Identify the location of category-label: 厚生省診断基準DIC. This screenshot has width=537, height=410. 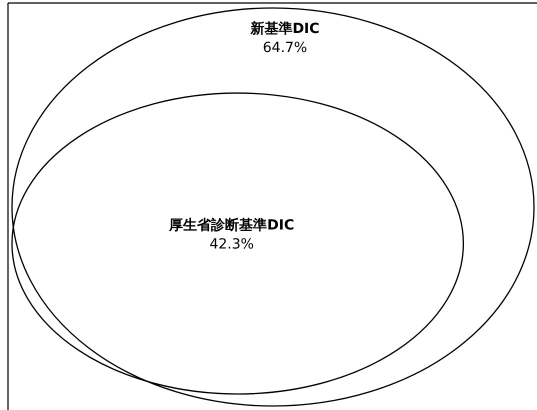
(231, 225).